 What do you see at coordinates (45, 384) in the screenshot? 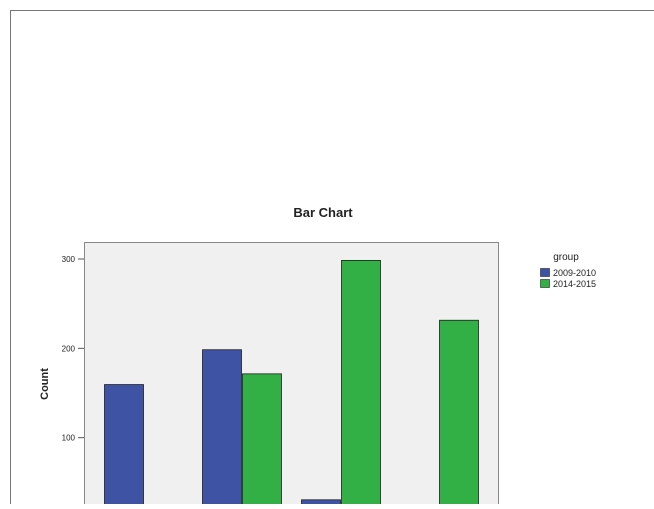
I see `y-axis-label: Count` at bounding box center [45, 384].